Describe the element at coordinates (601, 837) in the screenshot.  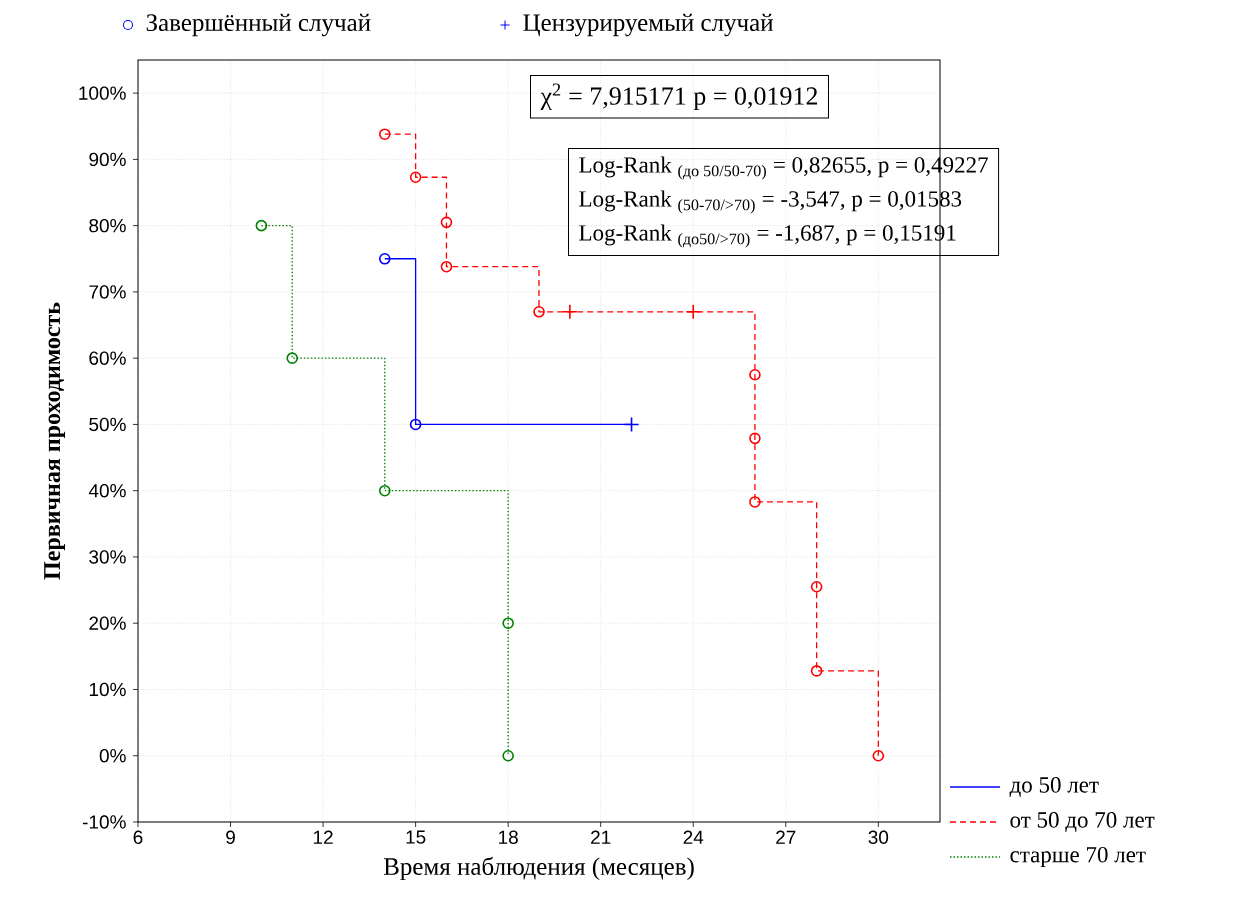
I see `x-tick-label: 21` at that location.